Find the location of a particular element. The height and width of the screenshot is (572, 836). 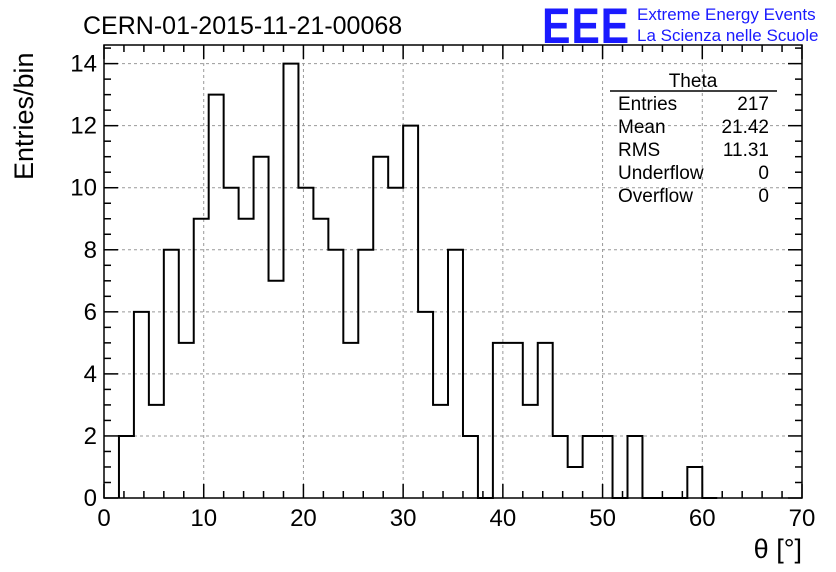

logo-line2: La Scienza nelle Scuole is located at coordinates (727, 35).